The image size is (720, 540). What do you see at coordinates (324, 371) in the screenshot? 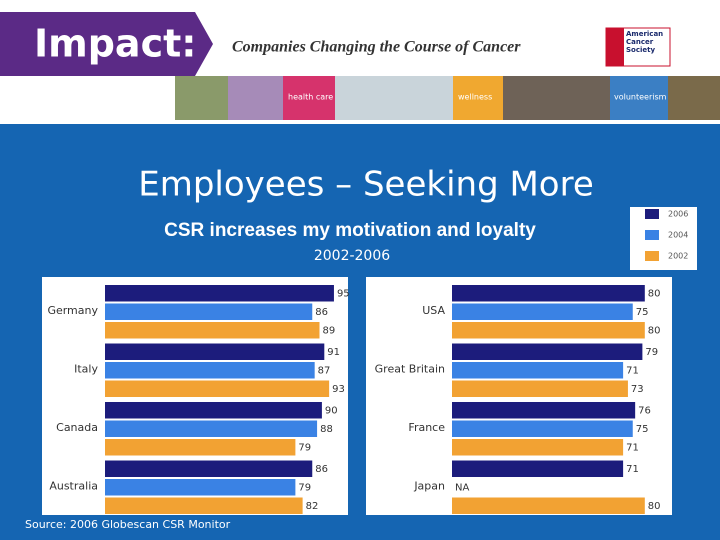
I see `value-label: 87` at bounding box center [324, 371].